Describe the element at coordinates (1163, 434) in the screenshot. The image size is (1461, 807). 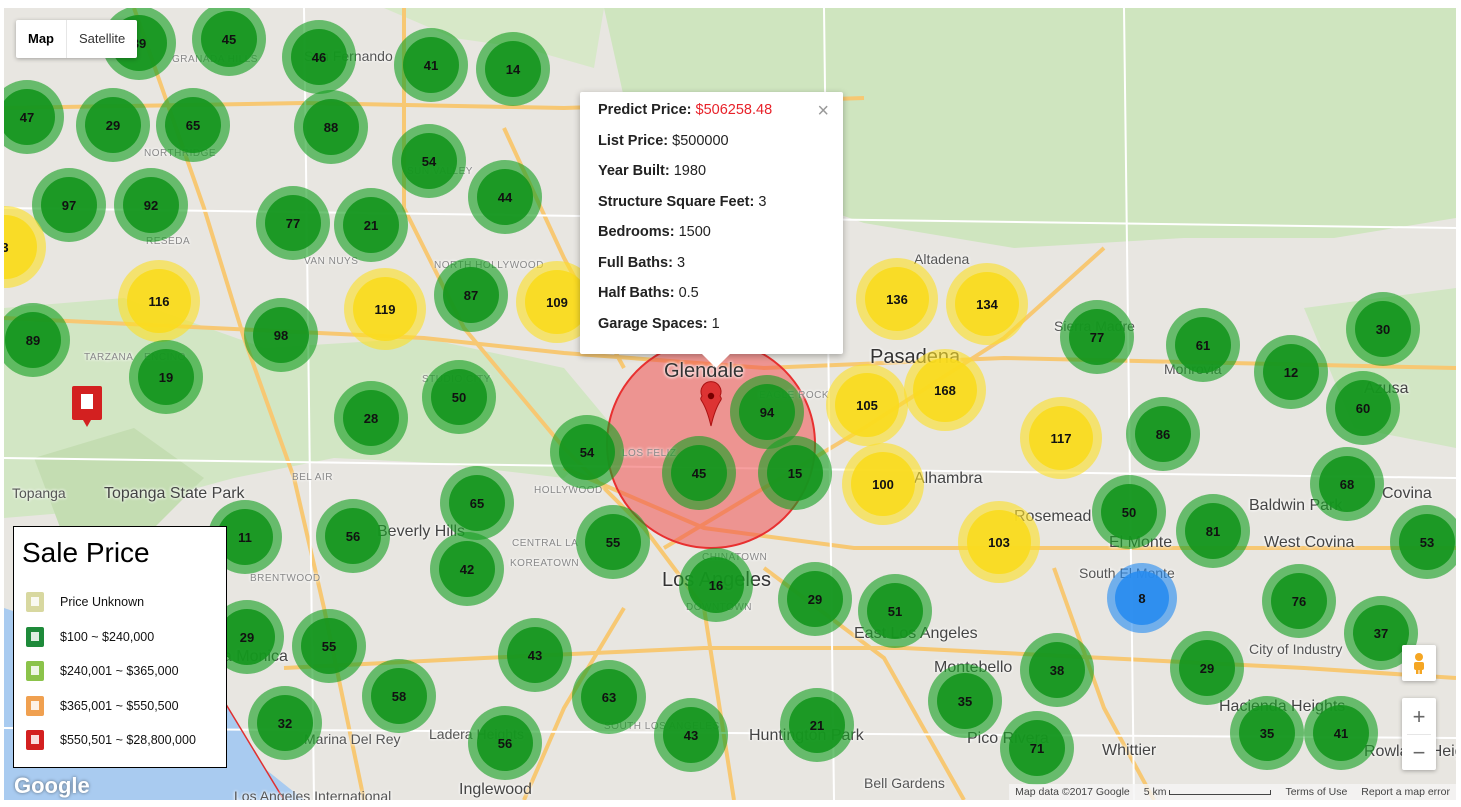
I see `cluster-marker-green: 86` at that location.